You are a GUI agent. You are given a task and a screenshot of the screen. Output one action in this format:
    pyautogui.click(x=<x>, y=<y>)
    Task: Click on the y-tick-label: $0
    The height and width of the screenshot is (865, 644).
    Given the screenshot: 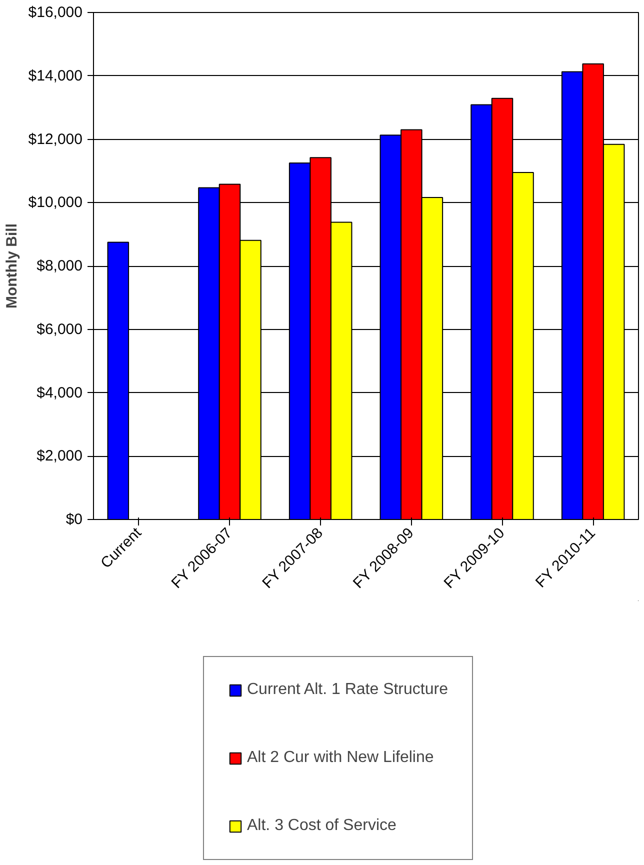 What is the action you would take?
    pyautogui.click(x=74, y=519)
    